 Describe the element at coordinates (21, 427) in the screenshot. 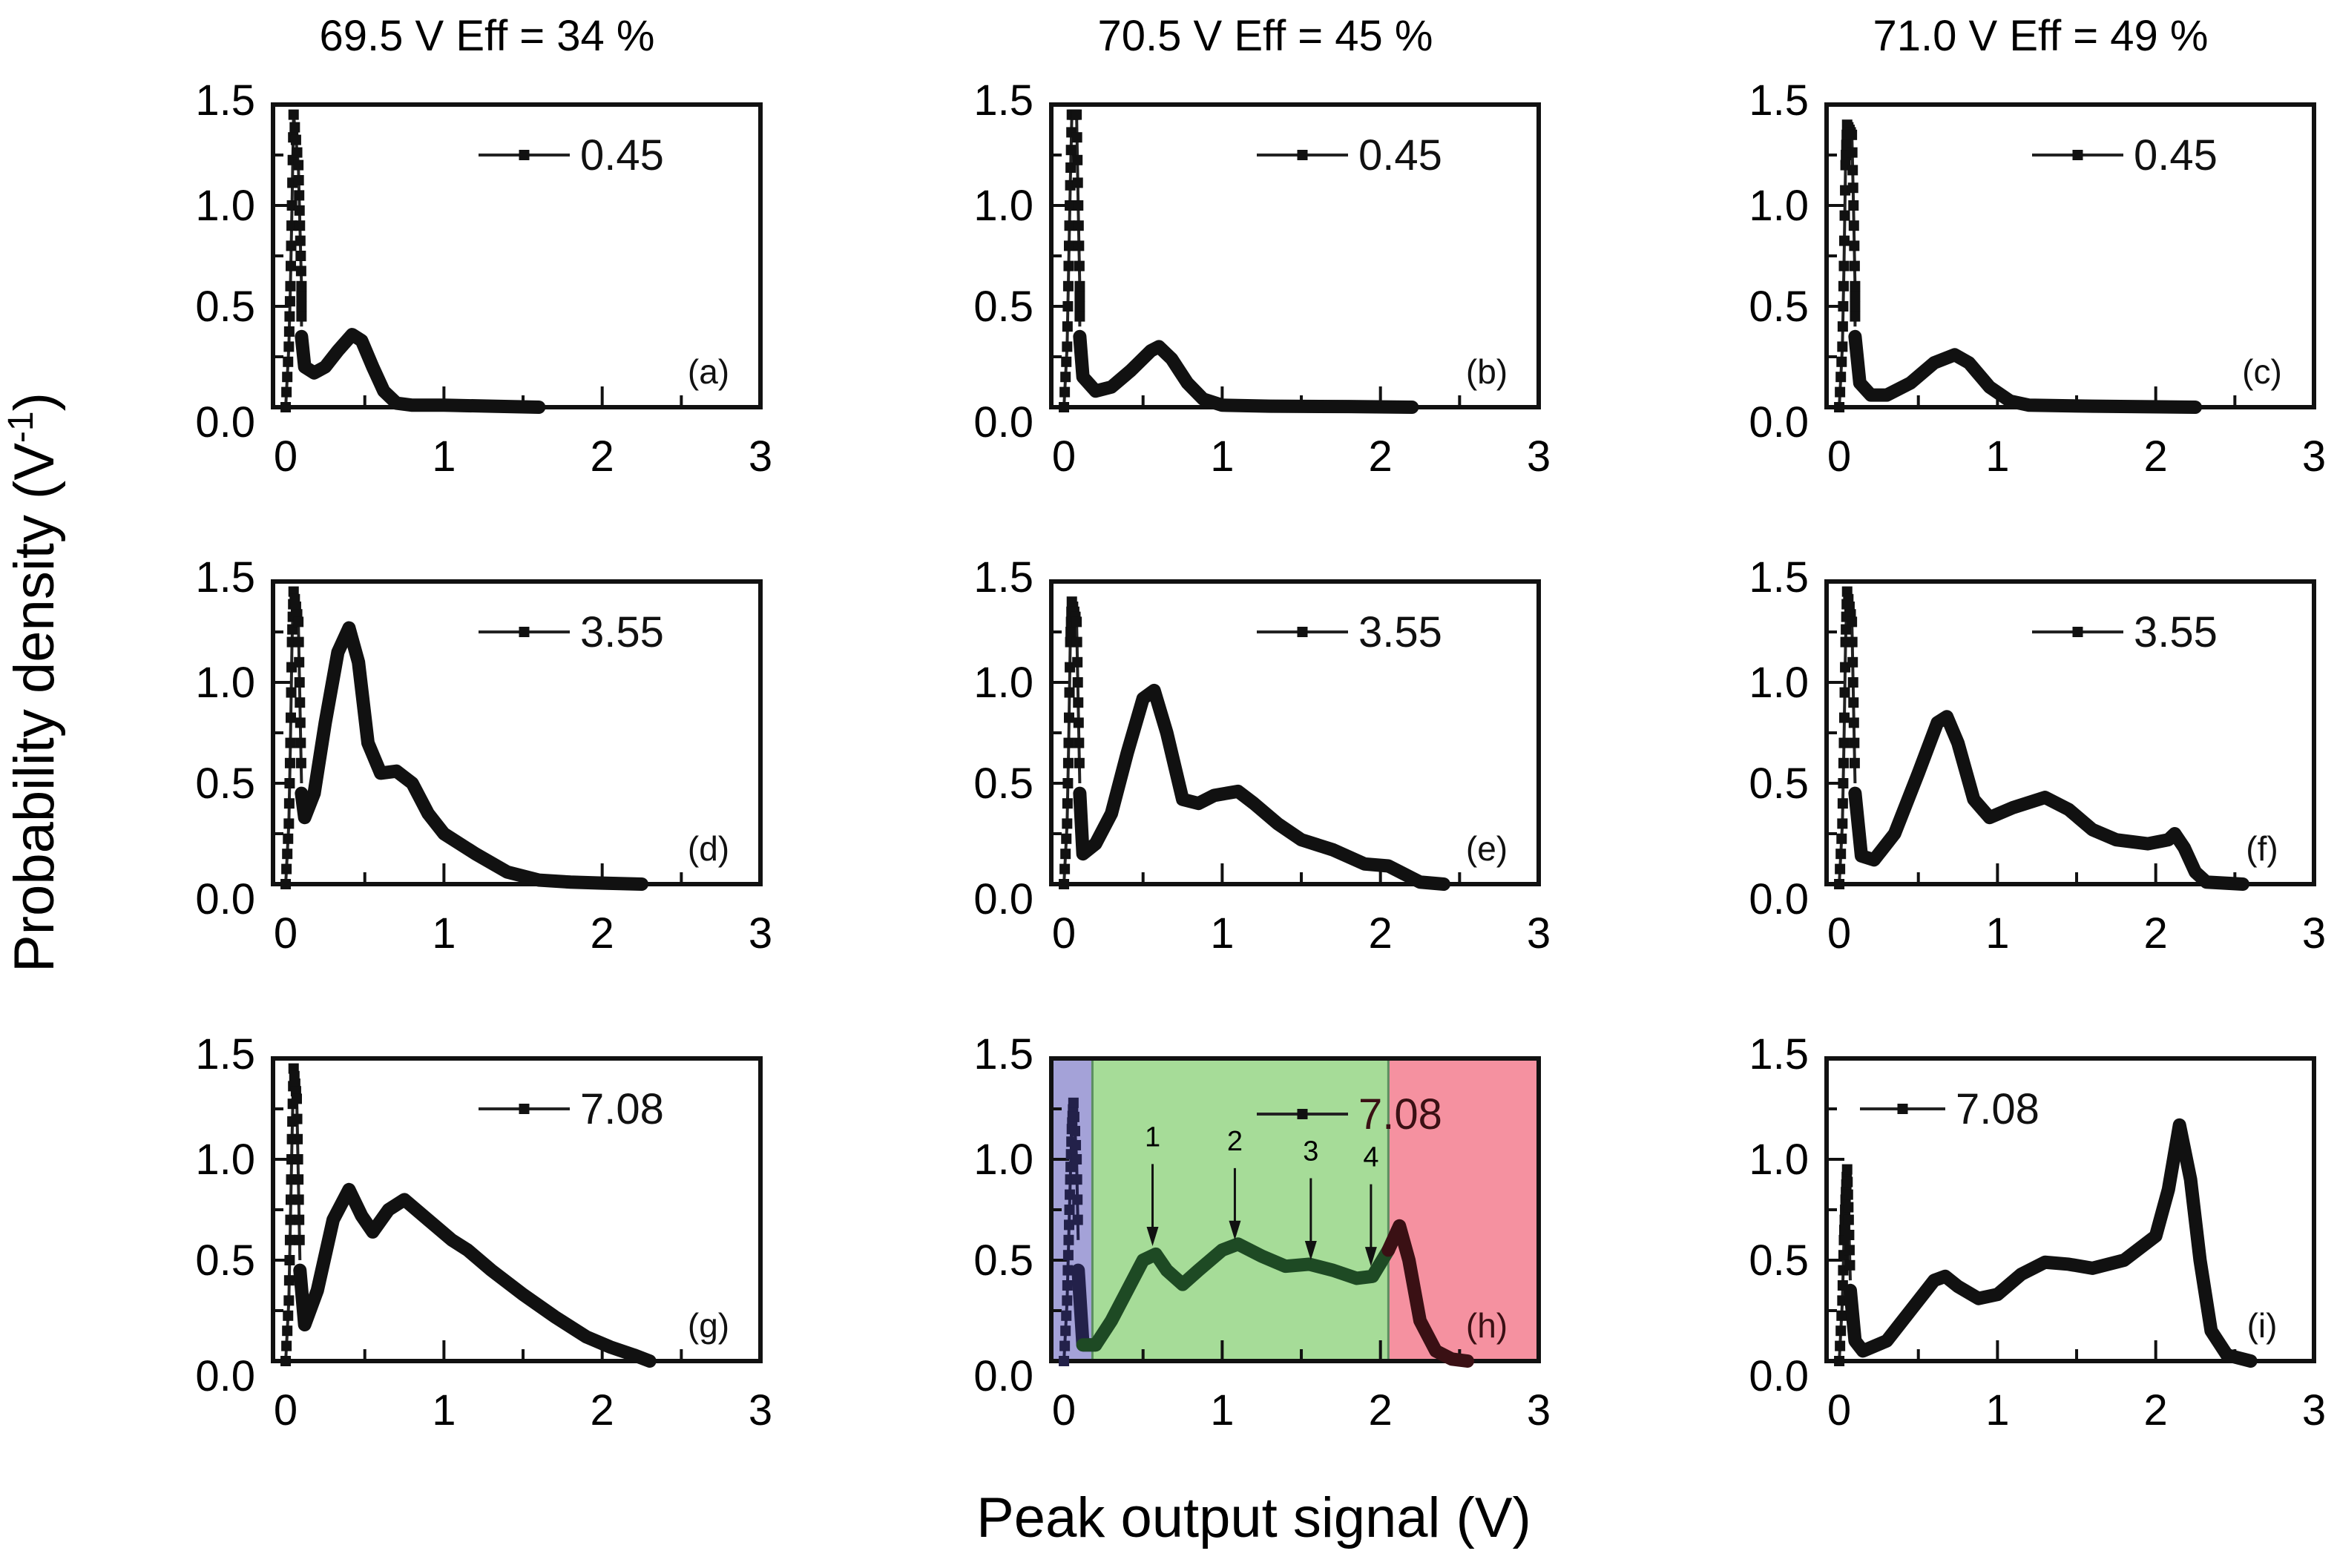

I see `y-axis-label-superscript: -1` at that location.